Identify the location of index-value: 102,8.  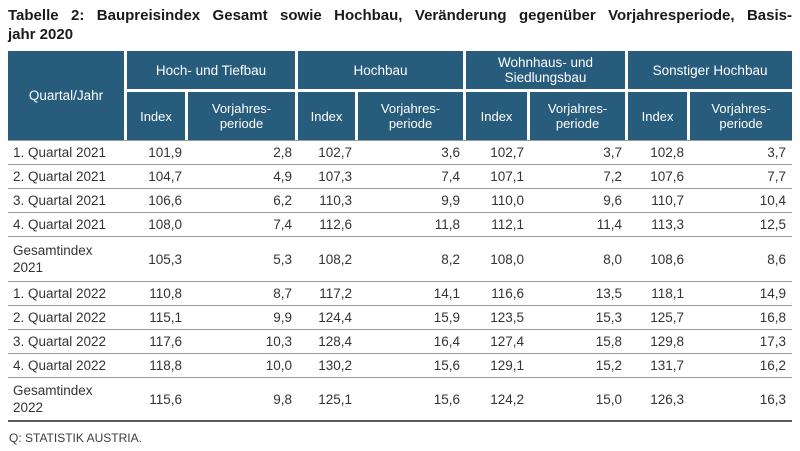
(659, 152).